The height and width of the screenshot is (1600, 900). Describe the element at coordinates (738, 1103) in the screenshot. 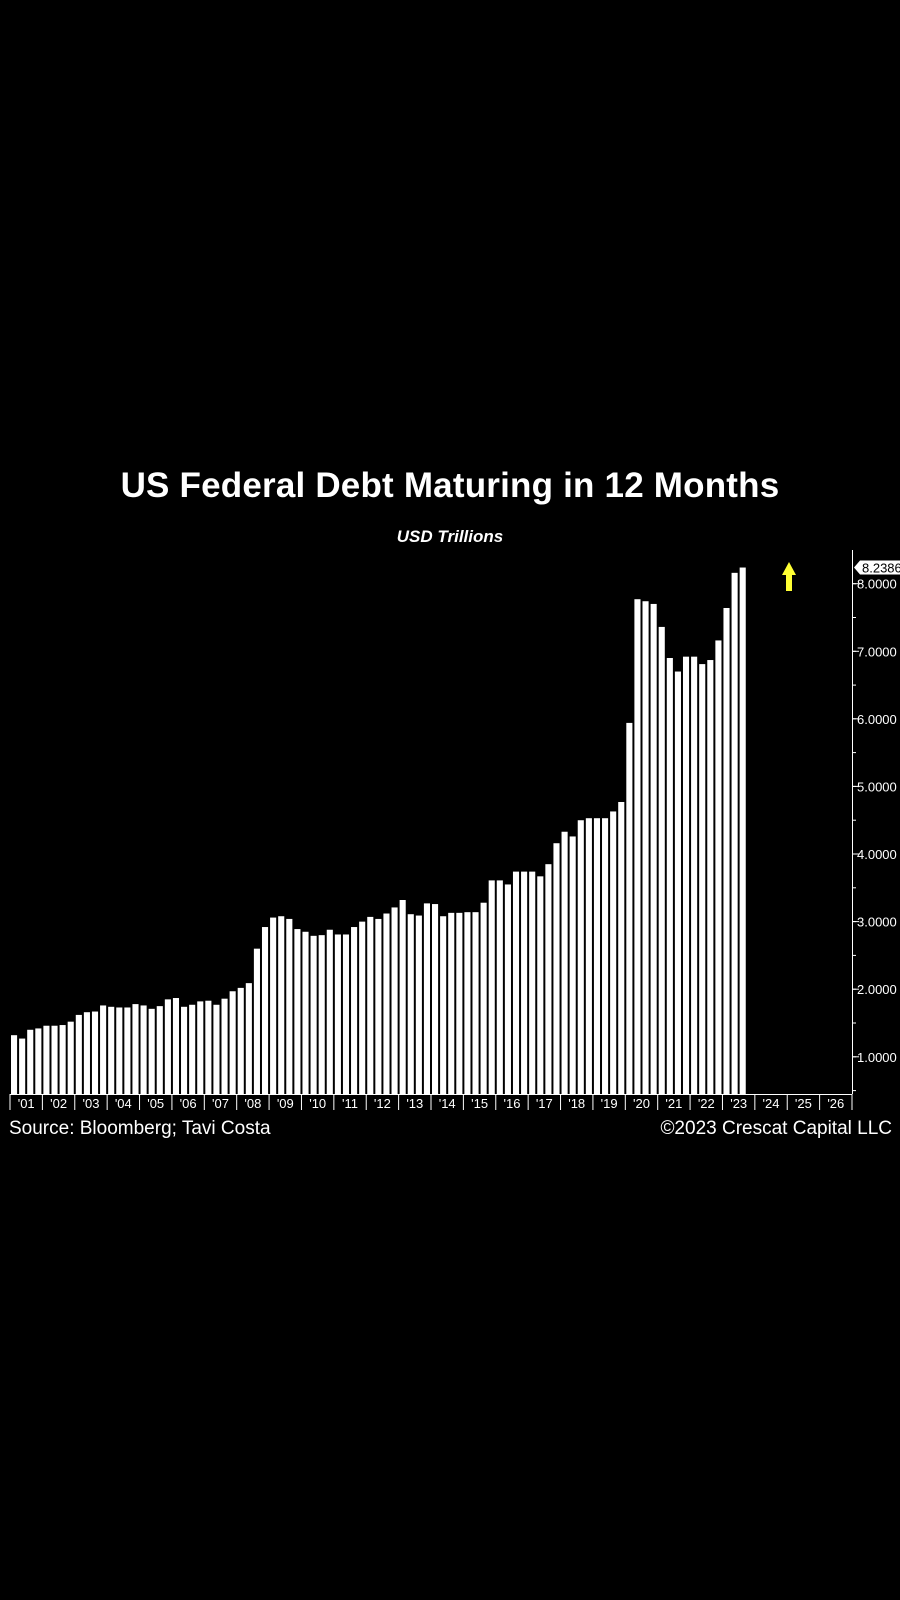

I see `x-tick-label: '23` at that location.